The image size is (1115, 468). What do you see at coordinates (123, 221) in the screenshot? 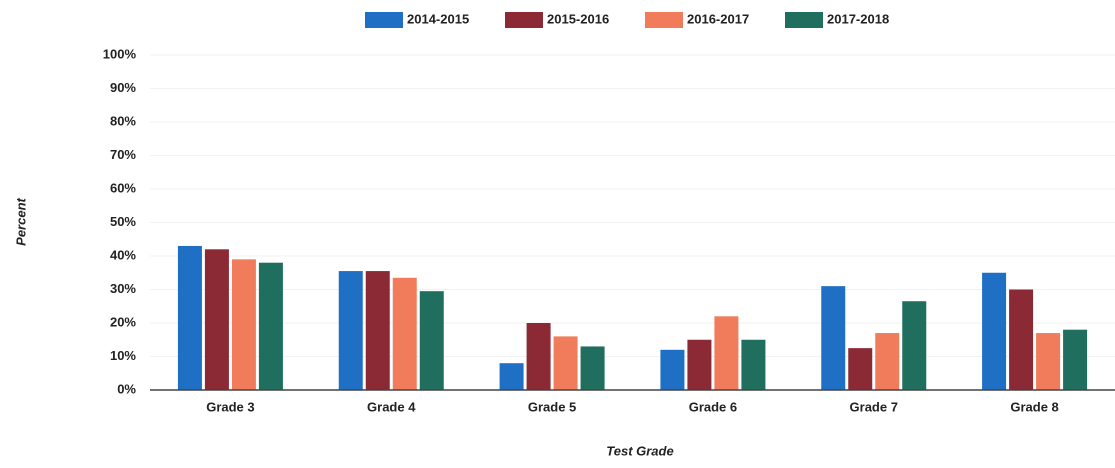
I see `y-tick-label: 50%` at bounding box center [123, 221].